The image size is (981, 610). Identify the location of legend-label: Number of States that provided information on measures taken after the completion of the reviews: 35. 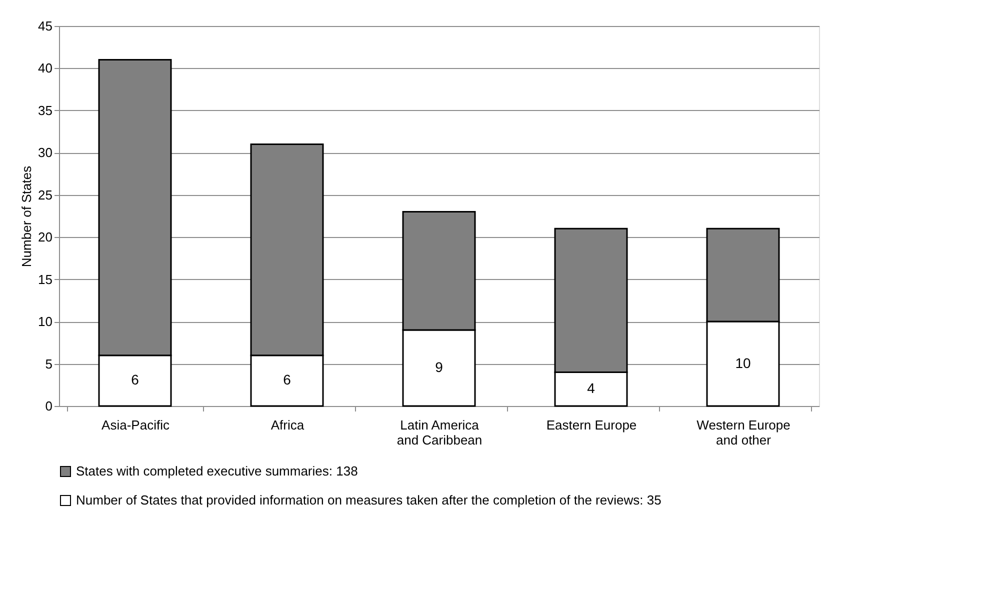
(369, 500).